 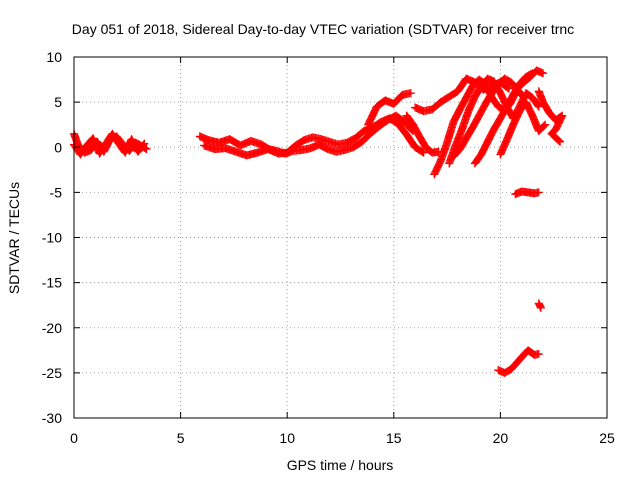 What do you see at coordinates (518, 361) in the screenshot?
I see `series-track-p` at bounding box center [518, 361].